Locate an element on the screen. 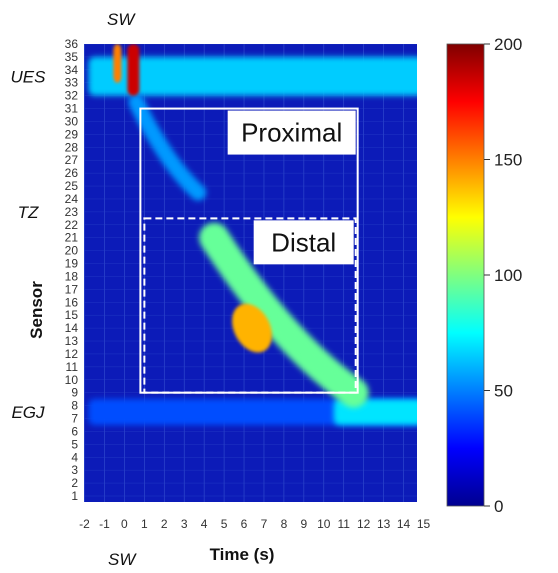 Image resolution: width=558 pixels, height=573 pixels. colorbar-tick-label: 200 is located at coordinates (508, 44).